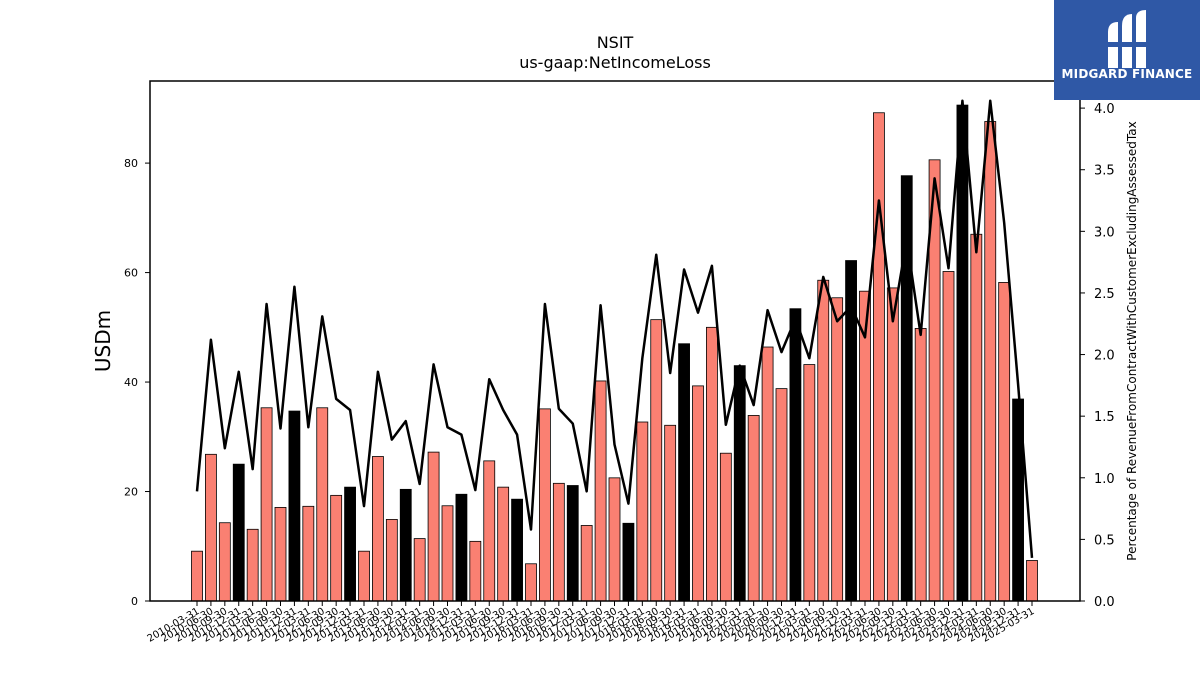  Describe the element at coordinates (131, 163) in the screenshot. I see `y-tick-label: 80` at that location.